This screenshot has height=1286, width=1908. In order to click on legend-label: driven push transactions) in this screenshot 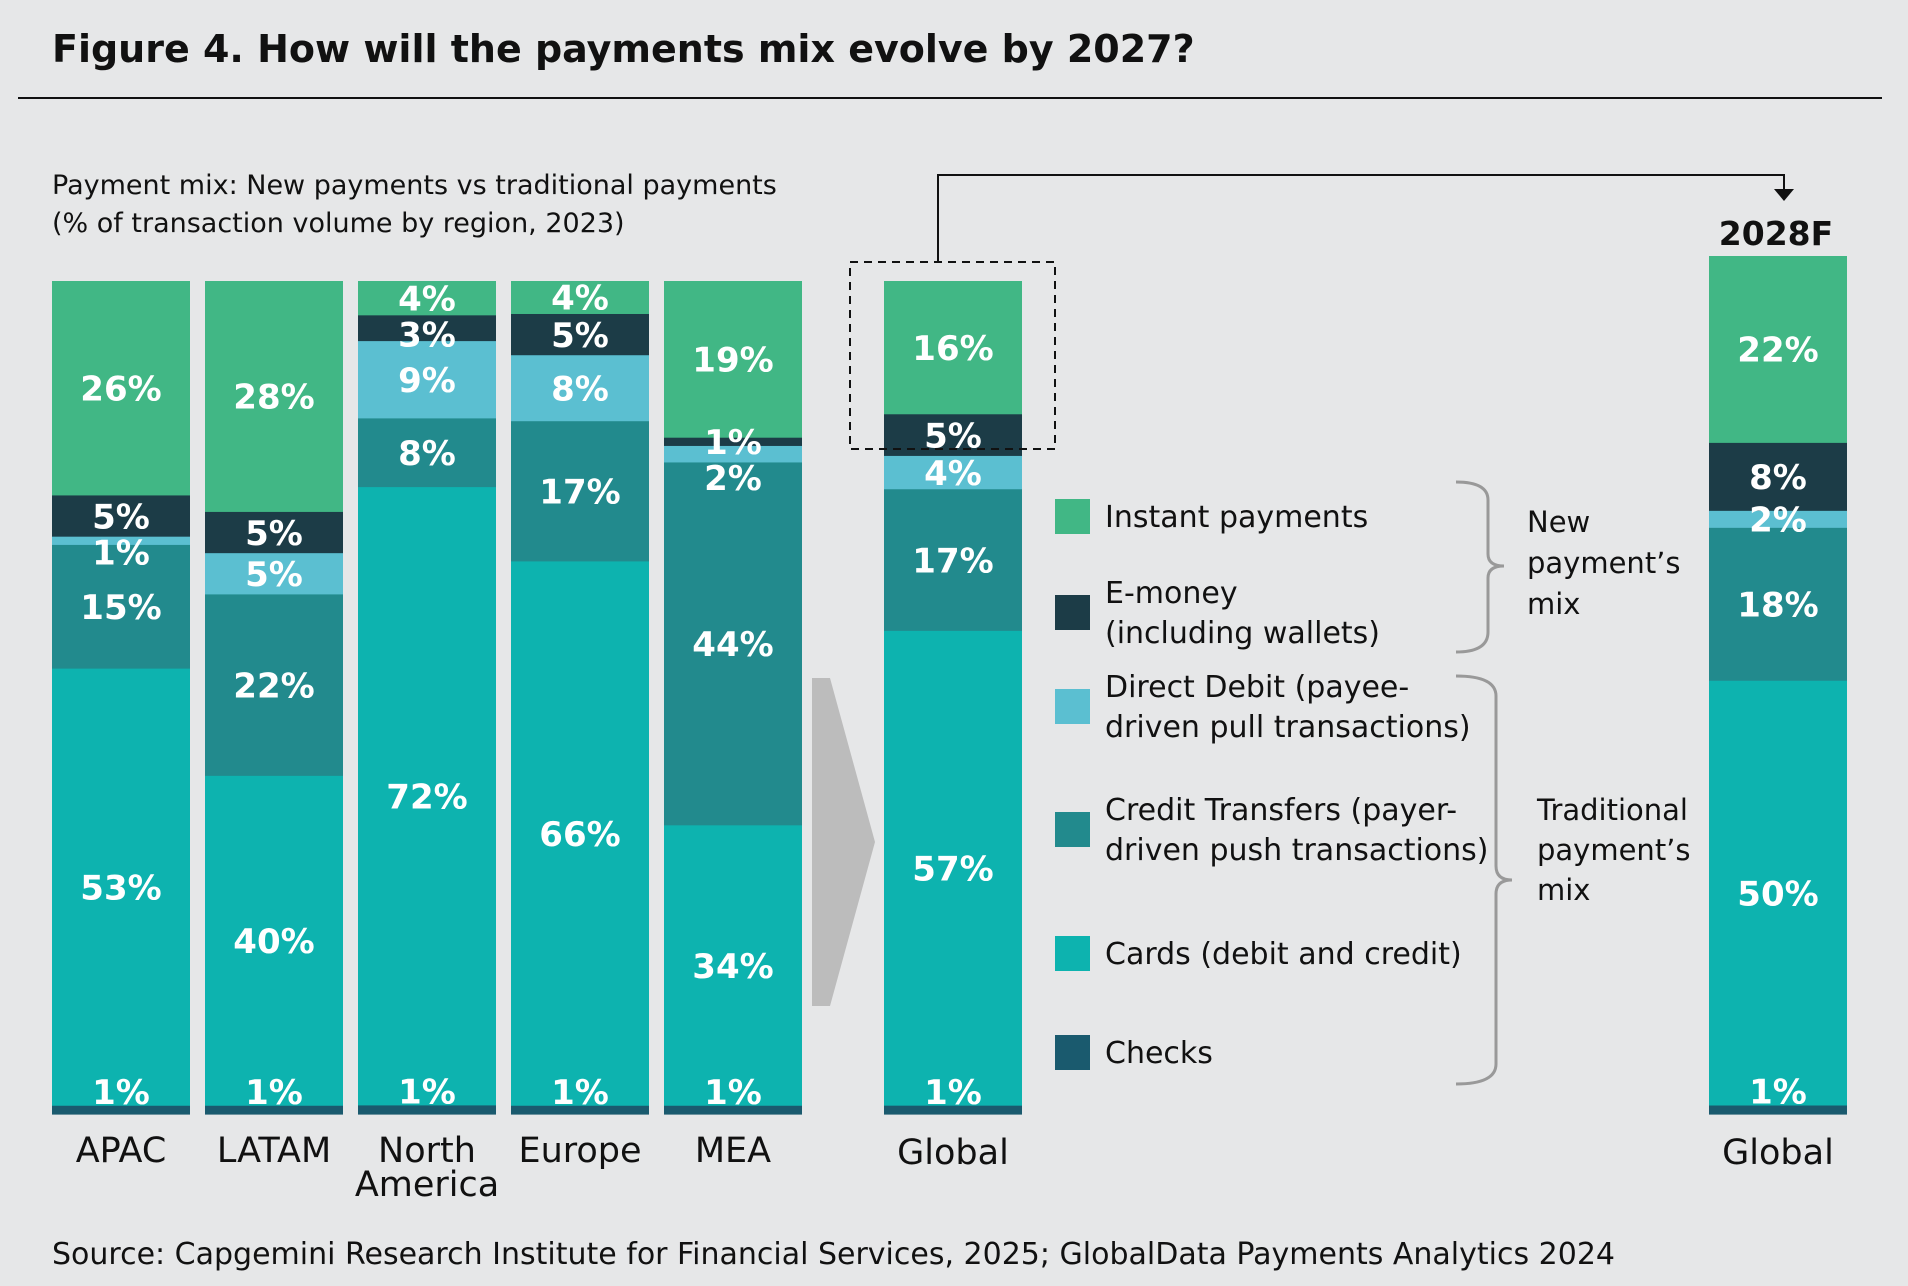, I will do `click(1297, 850)`.